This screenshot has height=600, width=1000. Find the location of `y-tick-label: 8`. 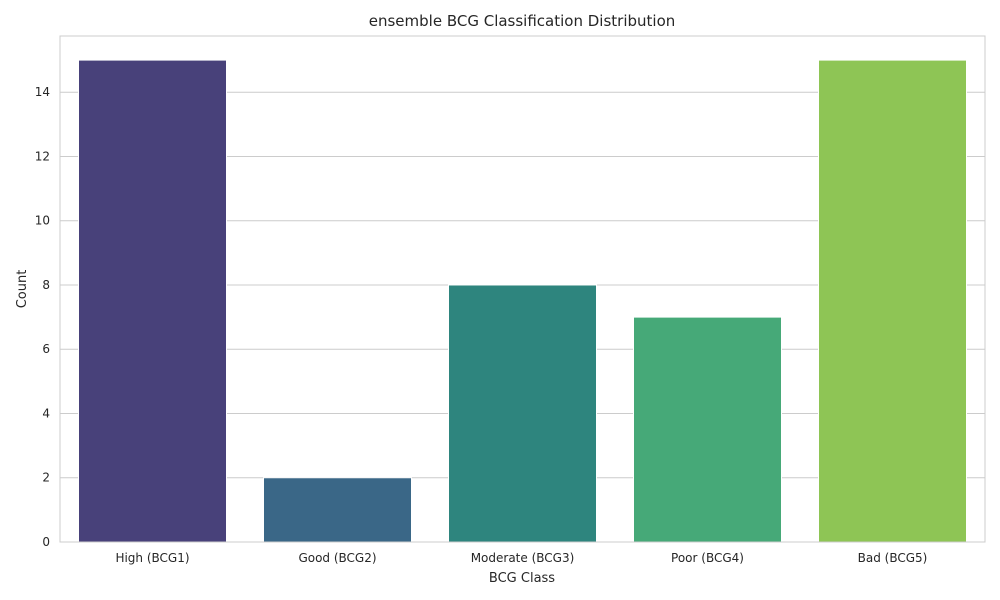

y-tick-label: 8 is located at coordinates (46, 285).